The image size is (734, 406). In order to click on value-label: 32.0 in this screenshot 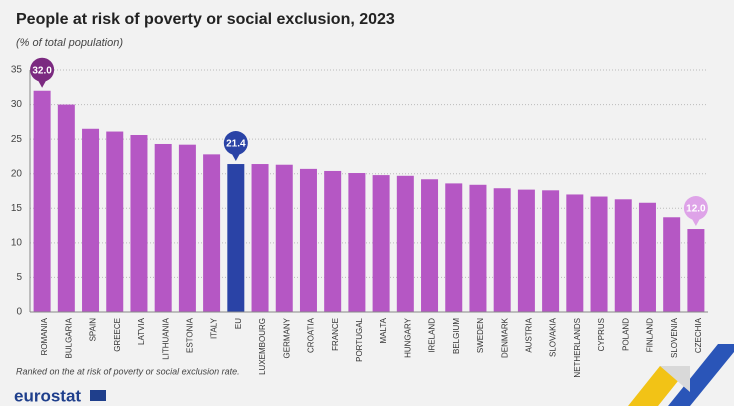, I will do `click(42, 70)`.